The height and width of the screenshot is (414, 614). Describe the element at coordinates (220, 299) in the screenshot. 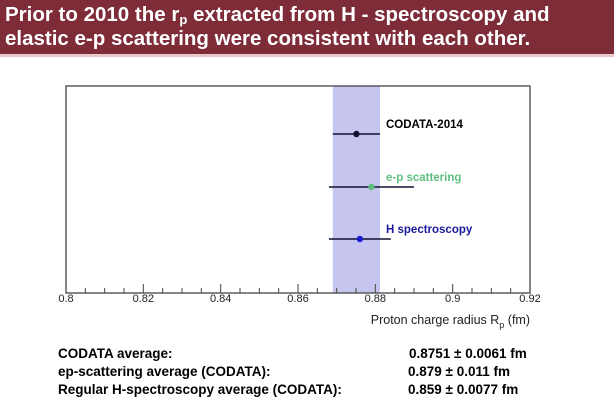

I see `x-tick-label: 0.84` at that location.